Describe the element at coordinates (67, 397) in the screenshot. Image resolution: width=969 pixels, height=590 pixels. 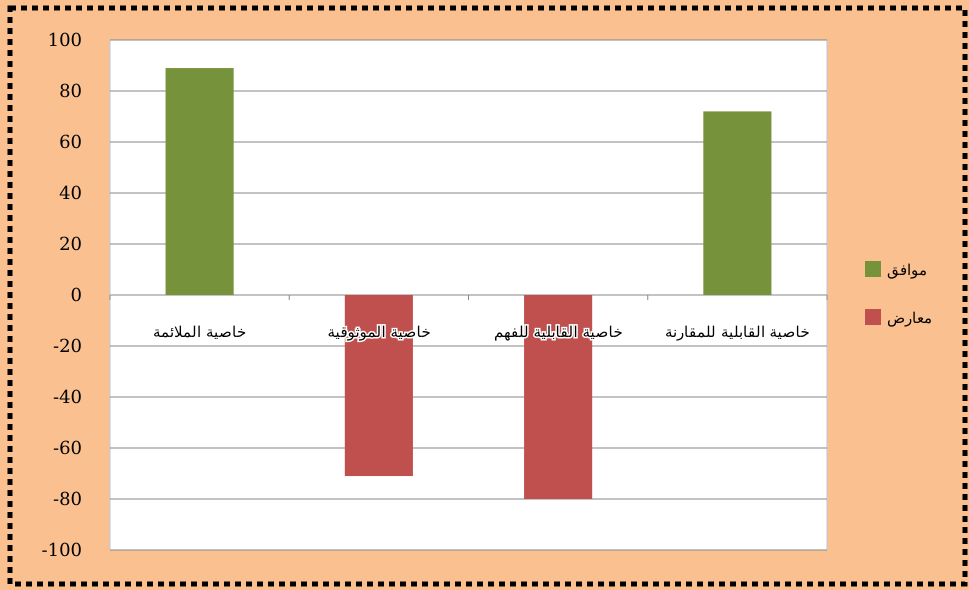
I see `y-tick-label: -40` at that location.